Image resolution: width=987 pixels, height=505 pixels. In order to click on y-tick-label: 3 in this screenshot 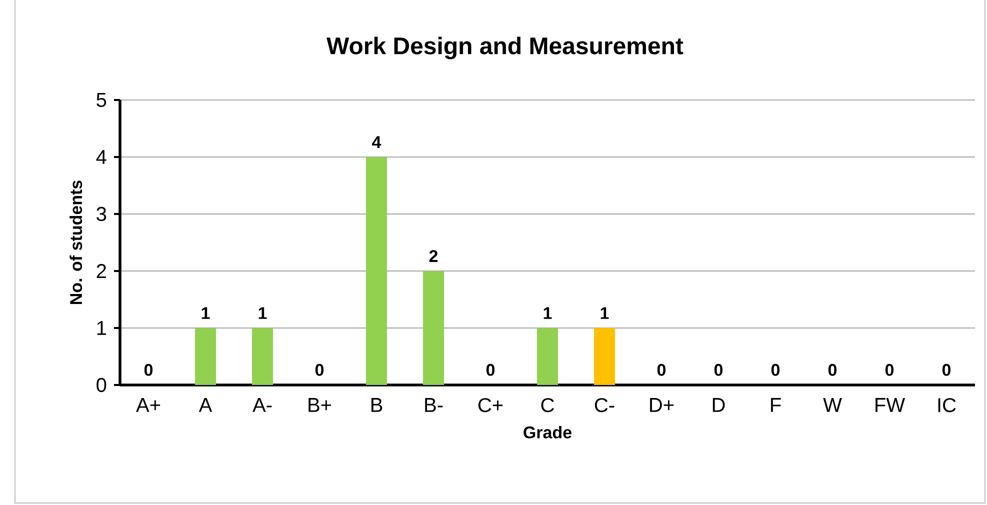, I will do `click(101, 214)`.